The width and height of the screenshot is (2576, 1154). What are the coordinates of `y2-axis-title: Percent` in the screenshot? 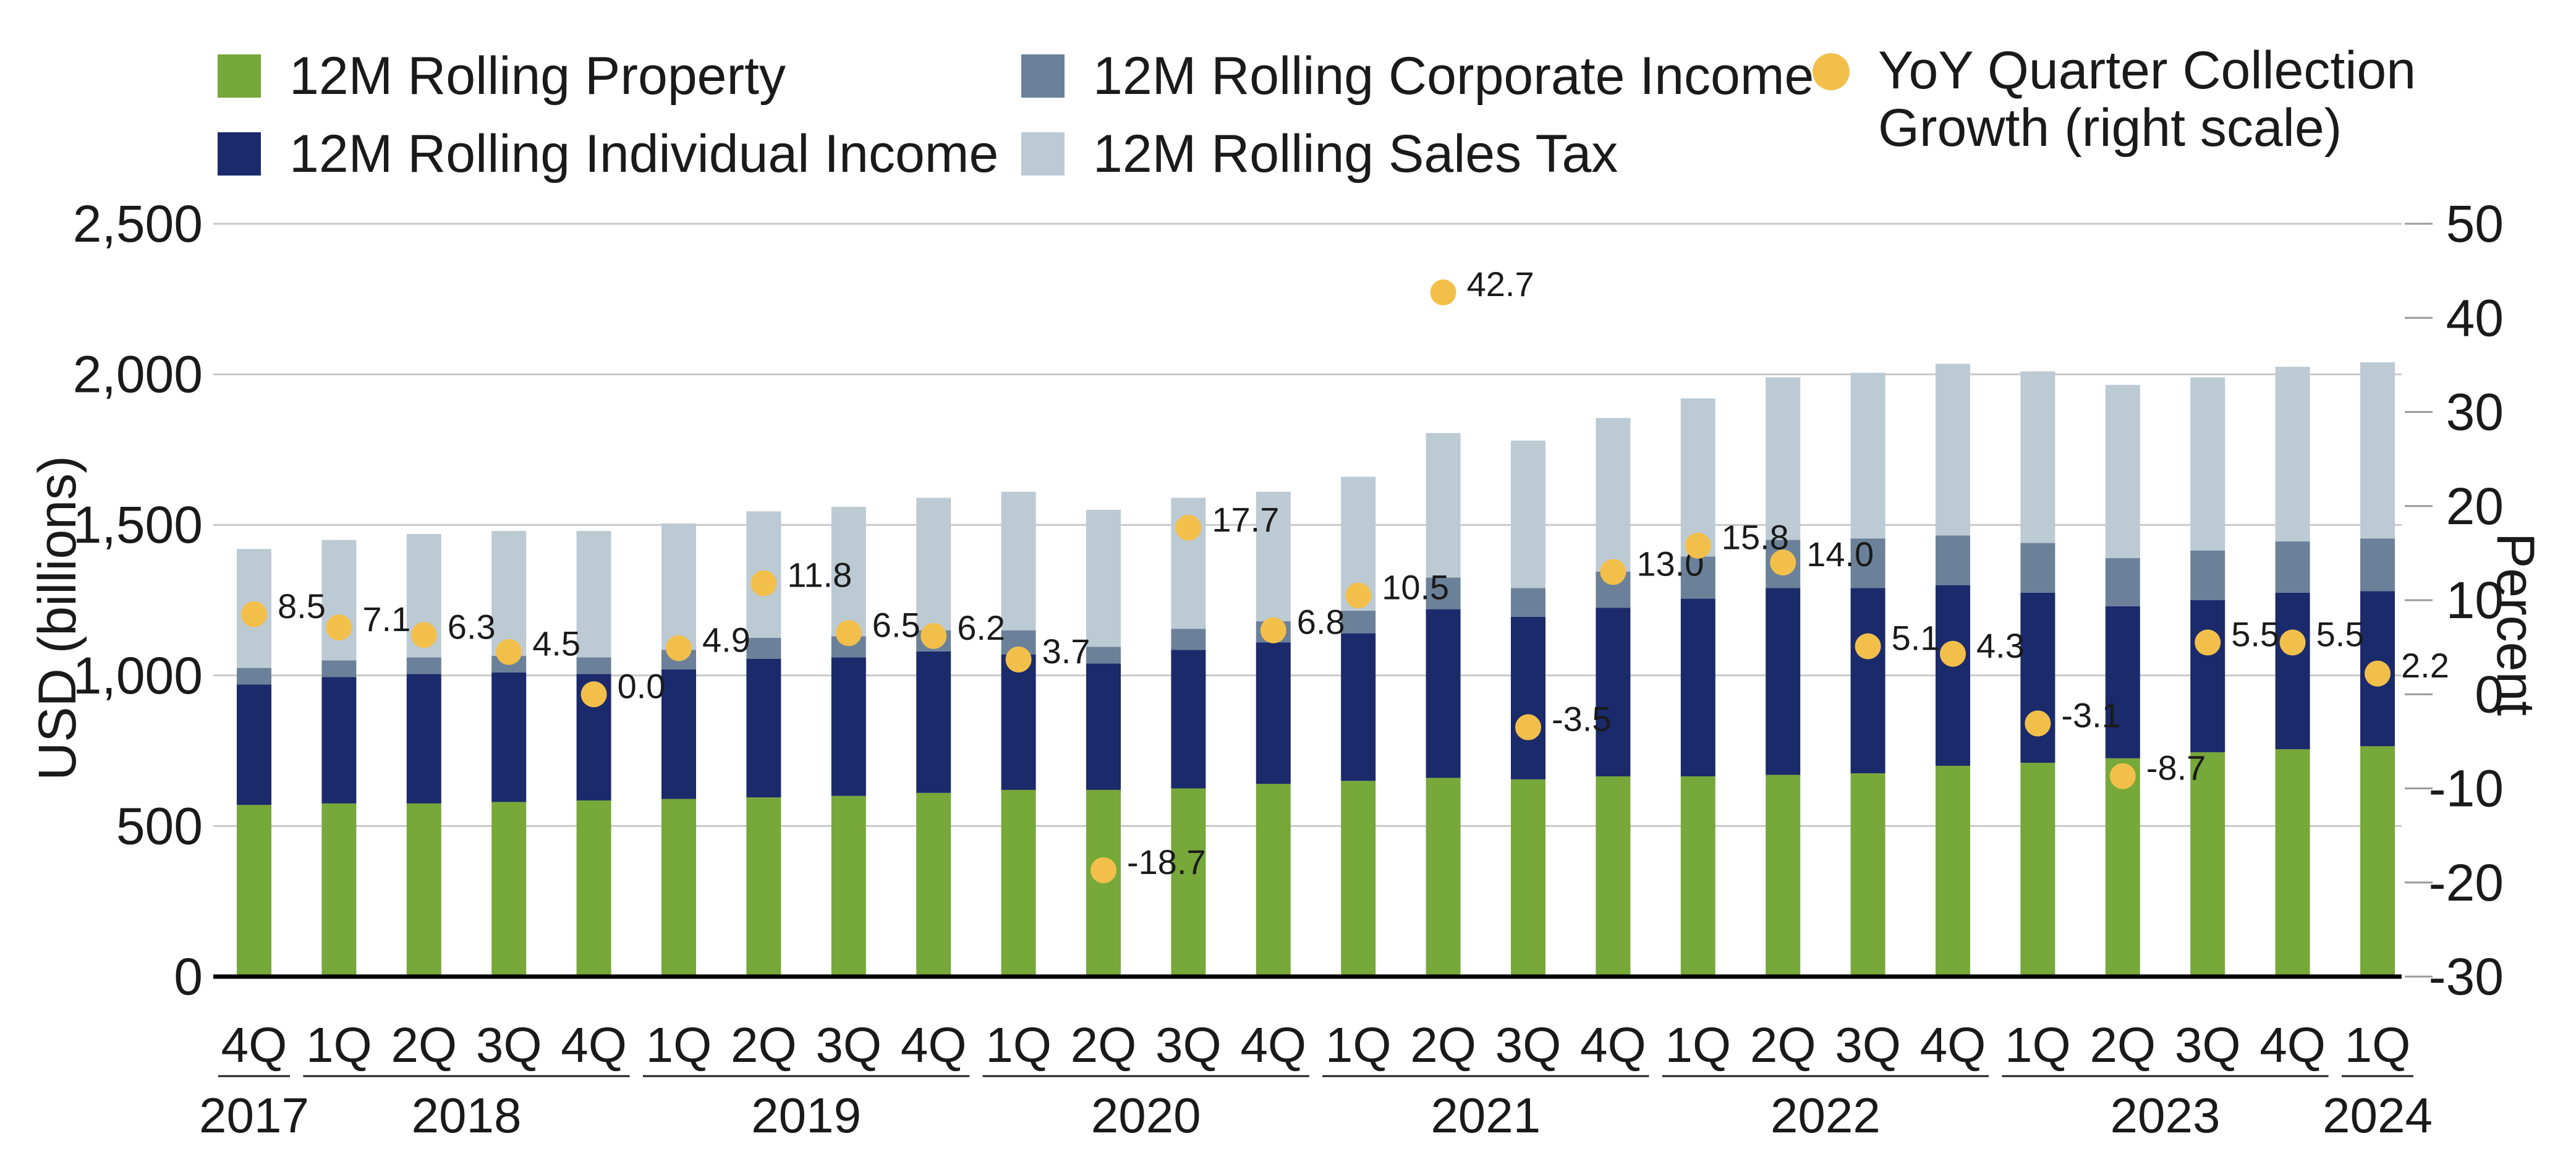 It's located at (2515, 624).